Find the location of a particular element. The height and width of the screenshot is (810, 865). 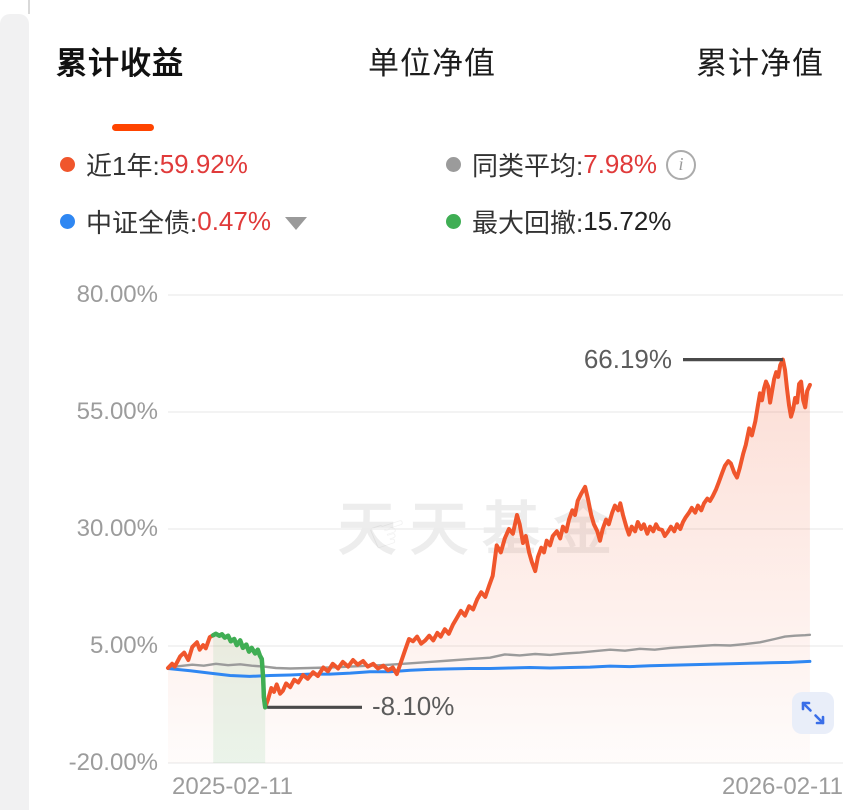

chevron-down-icon is located at coordinates (295, 223).